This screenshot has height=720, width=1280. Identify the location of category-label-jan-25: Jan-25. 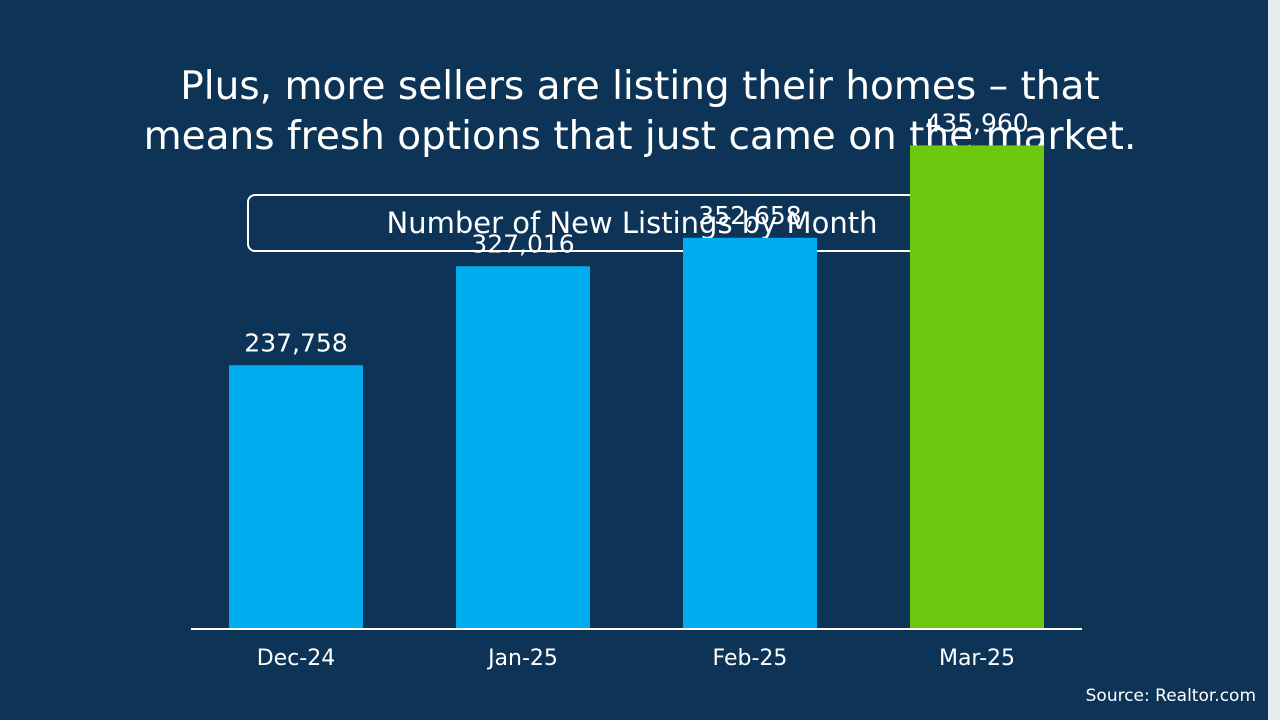
(522, 658).